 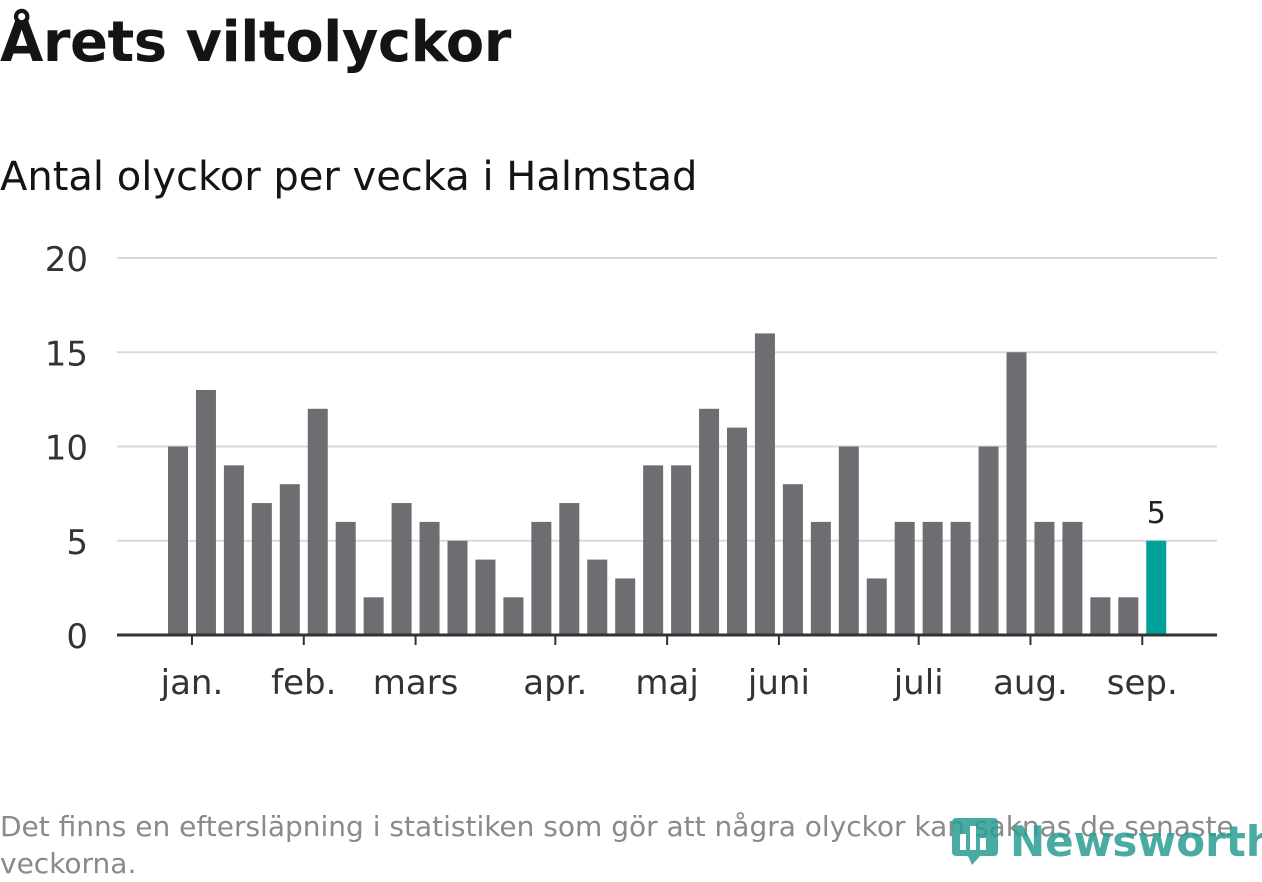 I want to click on y-tick-label: 5, so click(x=77, y=543).